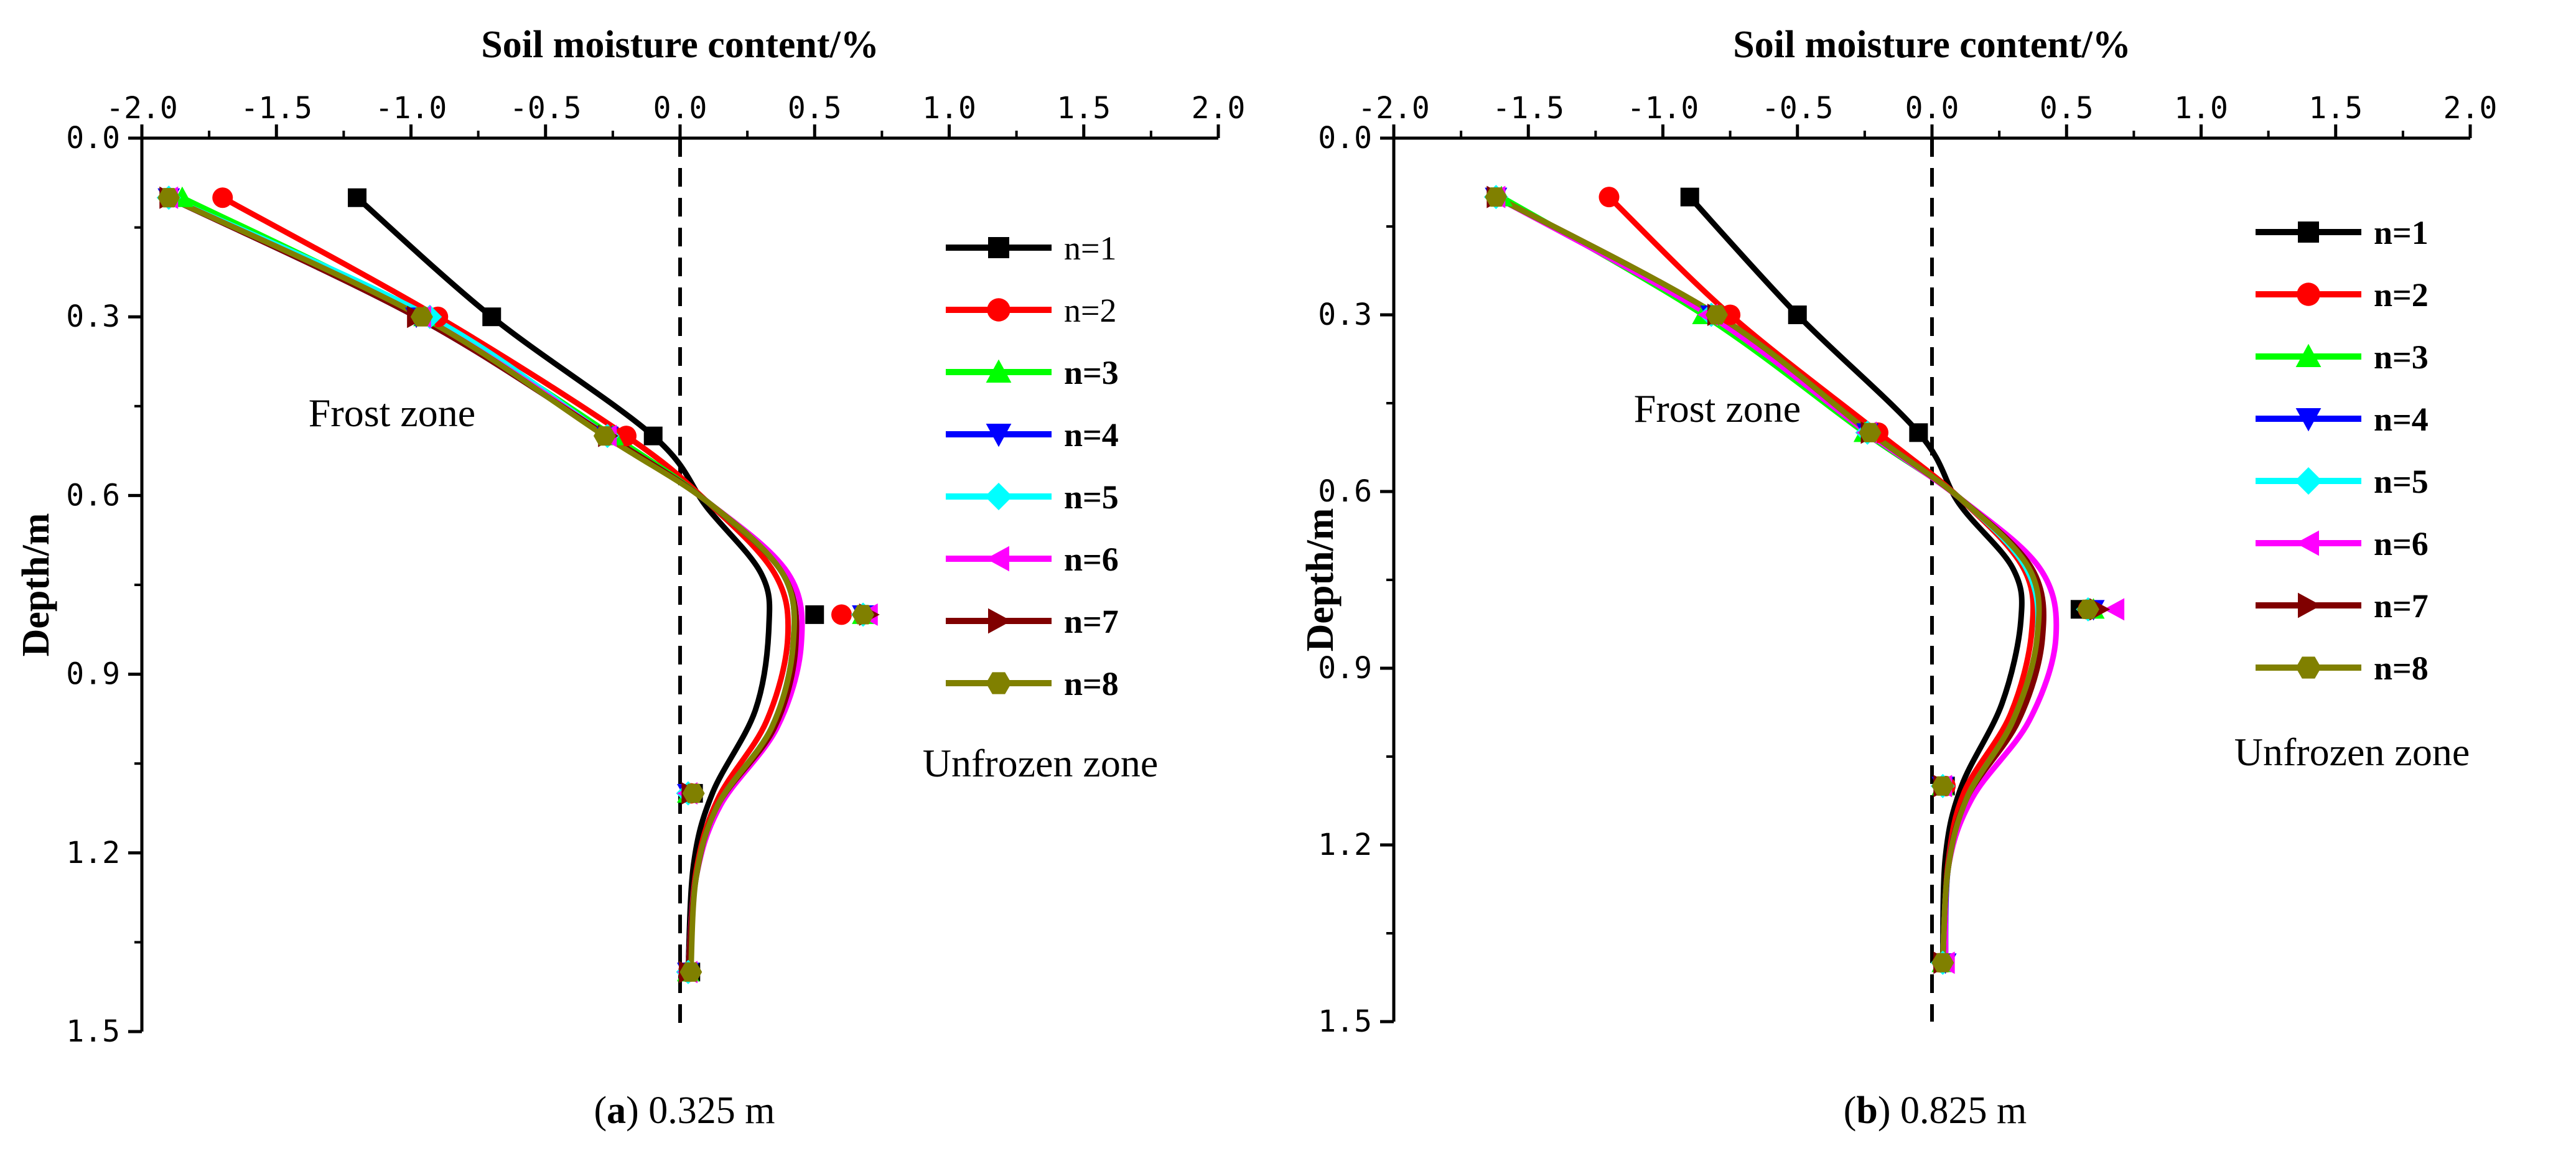  Describe the element at coordinates (1032, 497) in the screenshot. I see `legend-item: n=5` at that location.